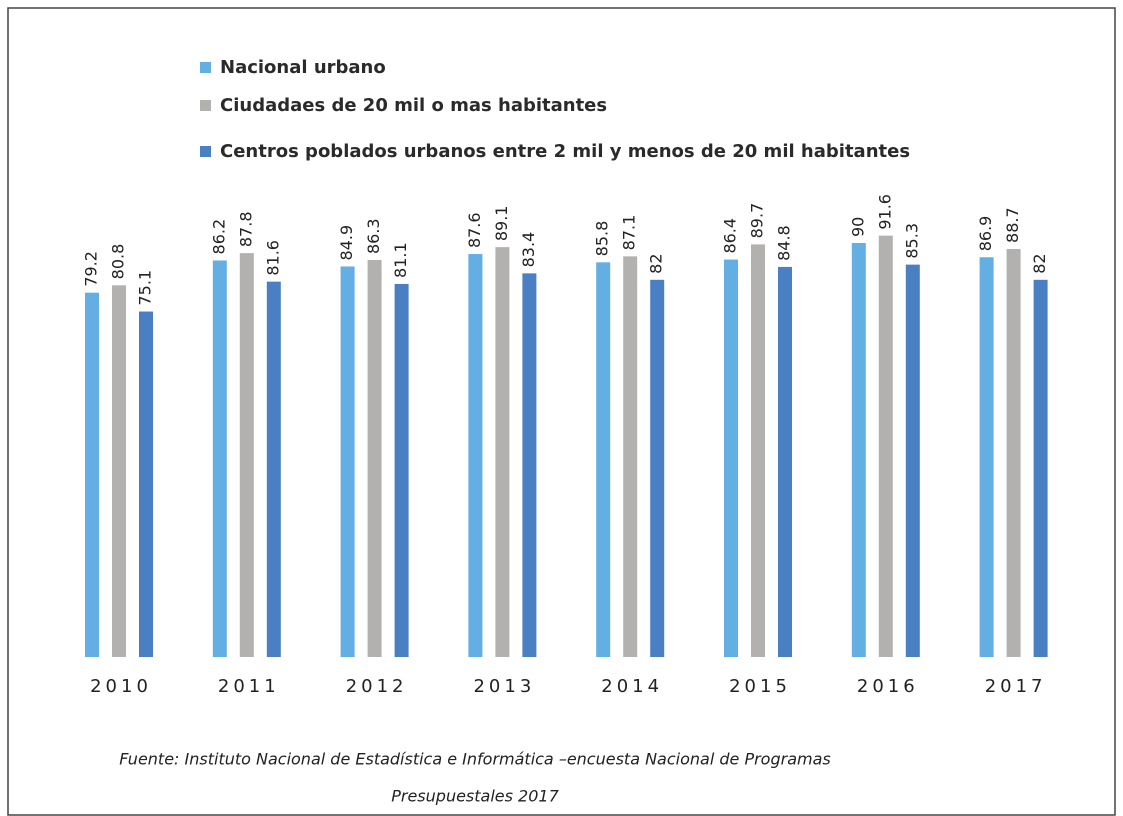  Describe the element at coordinates (632, 686) in the screenshot. I see `x-tick-label: 2014` at that location.